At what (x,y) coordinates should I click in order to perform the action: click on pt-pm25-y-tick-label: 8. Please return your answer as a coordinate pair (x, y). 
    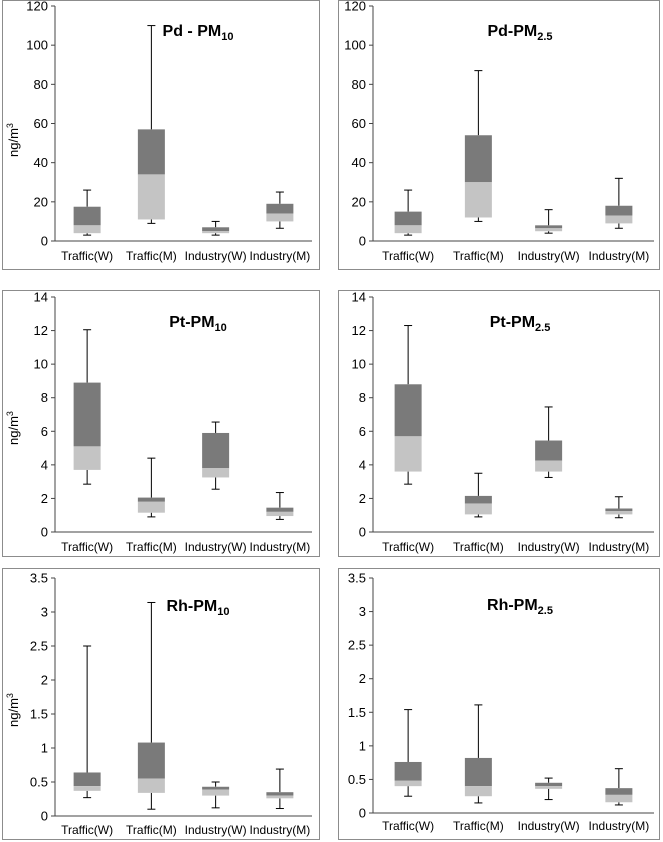
    Looking at the image, I should click on (362, 397).